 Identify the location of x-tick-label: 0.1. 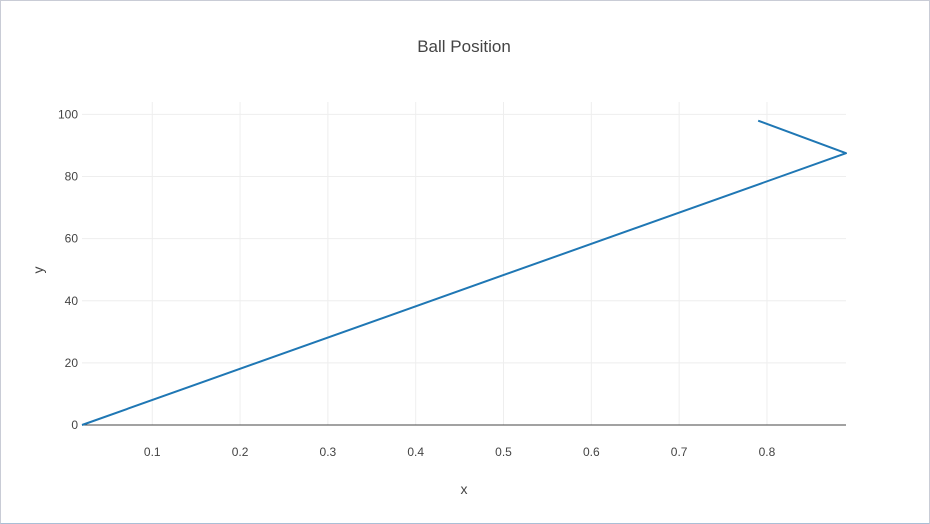
(152, 452).